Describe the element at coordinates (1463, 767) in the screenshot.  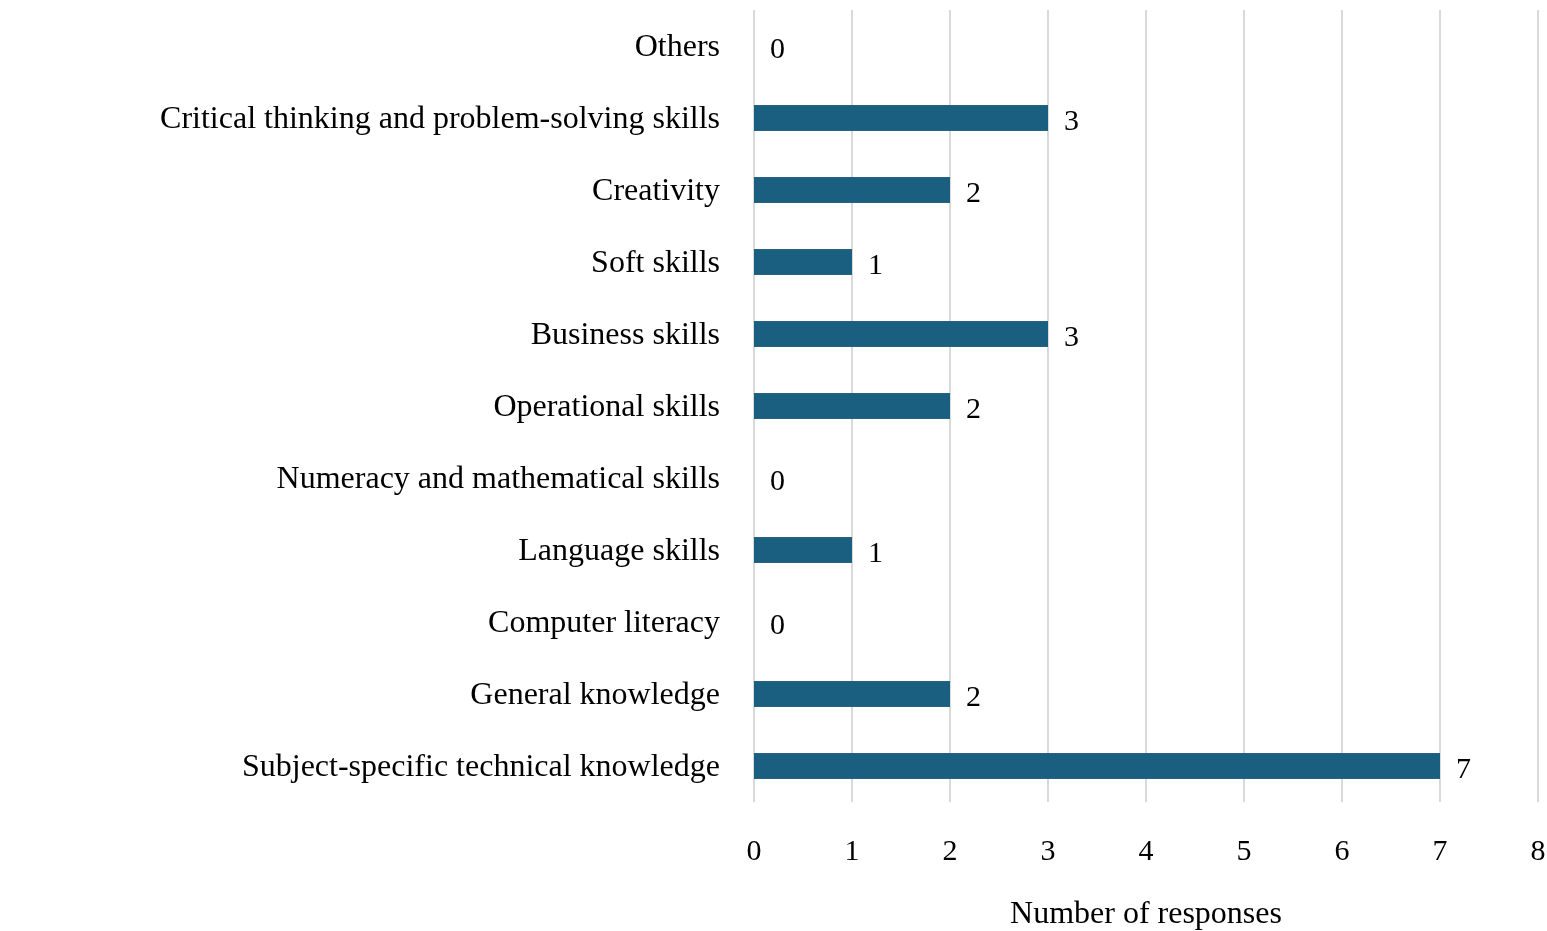
I see `data-label: 7` at that location.